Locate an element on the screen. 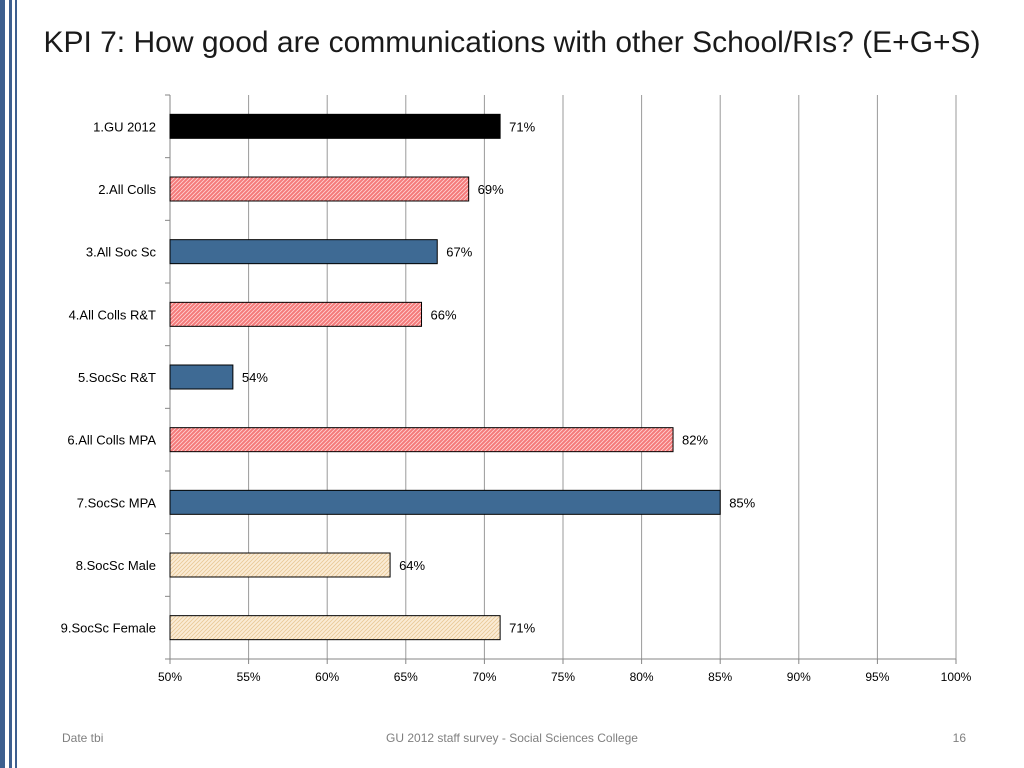 The image size is (1024, 768). category-label: 3.All Soc Sc is located at coordinates (121, 252).